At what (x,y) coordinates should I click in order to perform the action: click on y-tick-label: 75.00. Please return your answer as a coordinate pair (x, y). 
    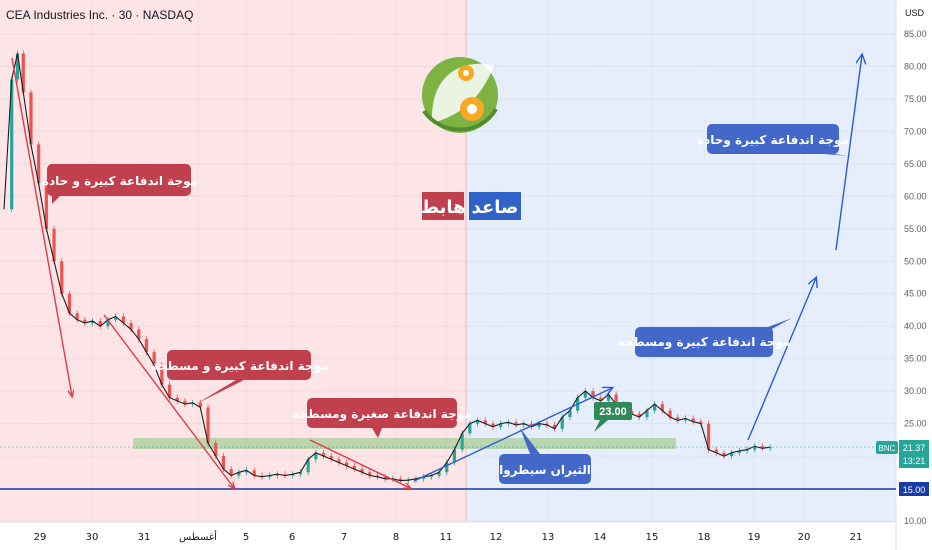
    Looking at the image, I should click on (915, 99).